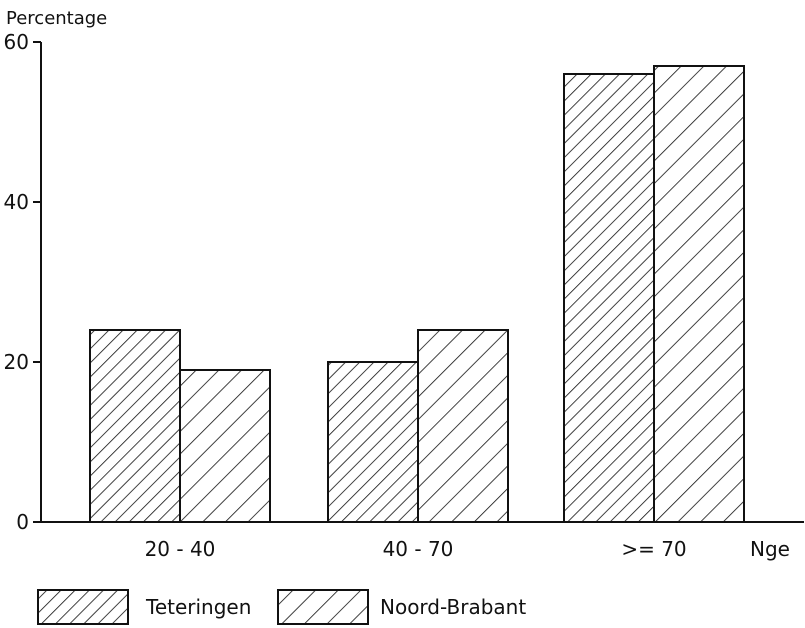 Image resolution: width=805 pixels, height=628 pixels. Describe the element at coordinates (83, 607) in the screenshot. I see `legend-swatch-teteringen` at that location.